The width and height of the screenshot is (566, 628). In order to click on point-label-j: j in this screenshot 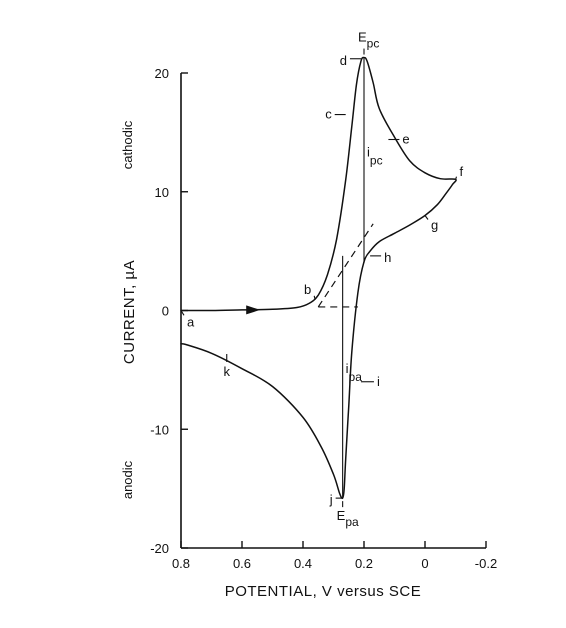, I will do `click(331, 499)`.